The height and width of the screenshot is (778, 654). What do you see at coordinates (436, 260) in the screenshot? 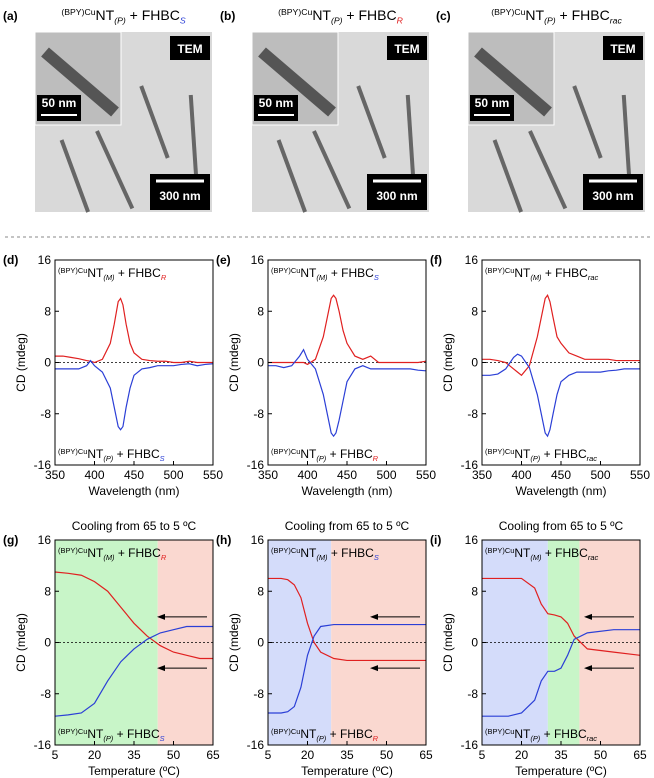
I see `panel-label: (f)` at bounding box center [436, 260].